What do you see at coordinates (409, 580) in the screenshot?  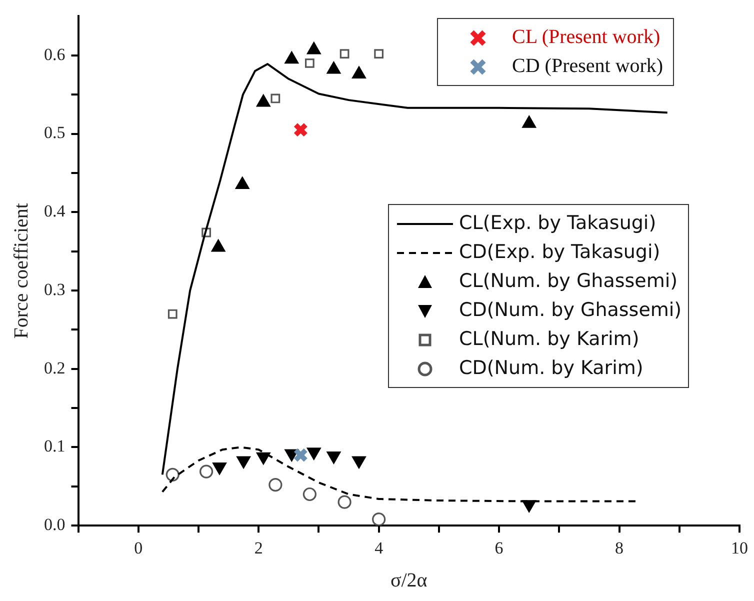 I see `x-axis-title: σ/2α` at bounding box center [409, 580].